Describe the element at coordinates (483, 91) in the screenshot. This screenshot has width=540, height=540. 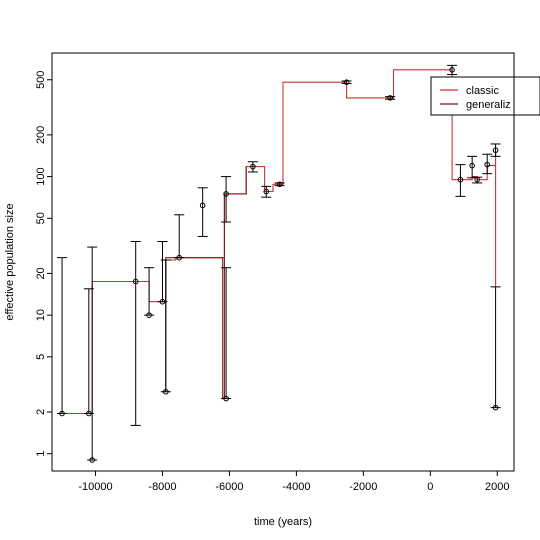
I see `legend-label-classic: classic` at that location.